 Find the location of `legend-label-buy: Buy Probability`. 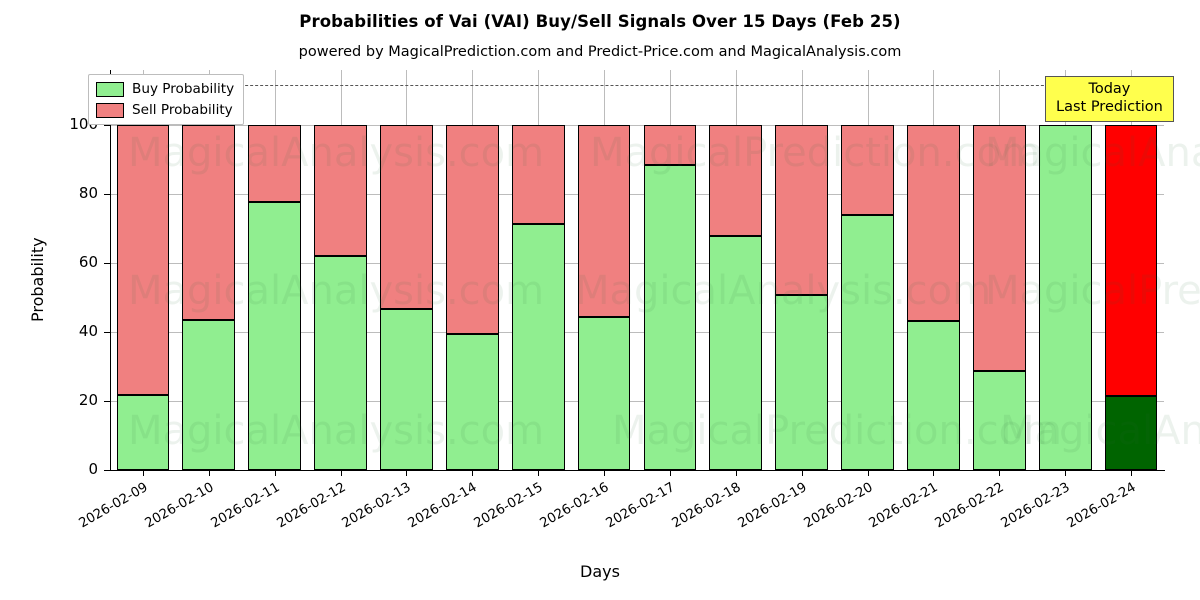

legend-label-buy: Buy Probability is located at coordinates (183, 89).